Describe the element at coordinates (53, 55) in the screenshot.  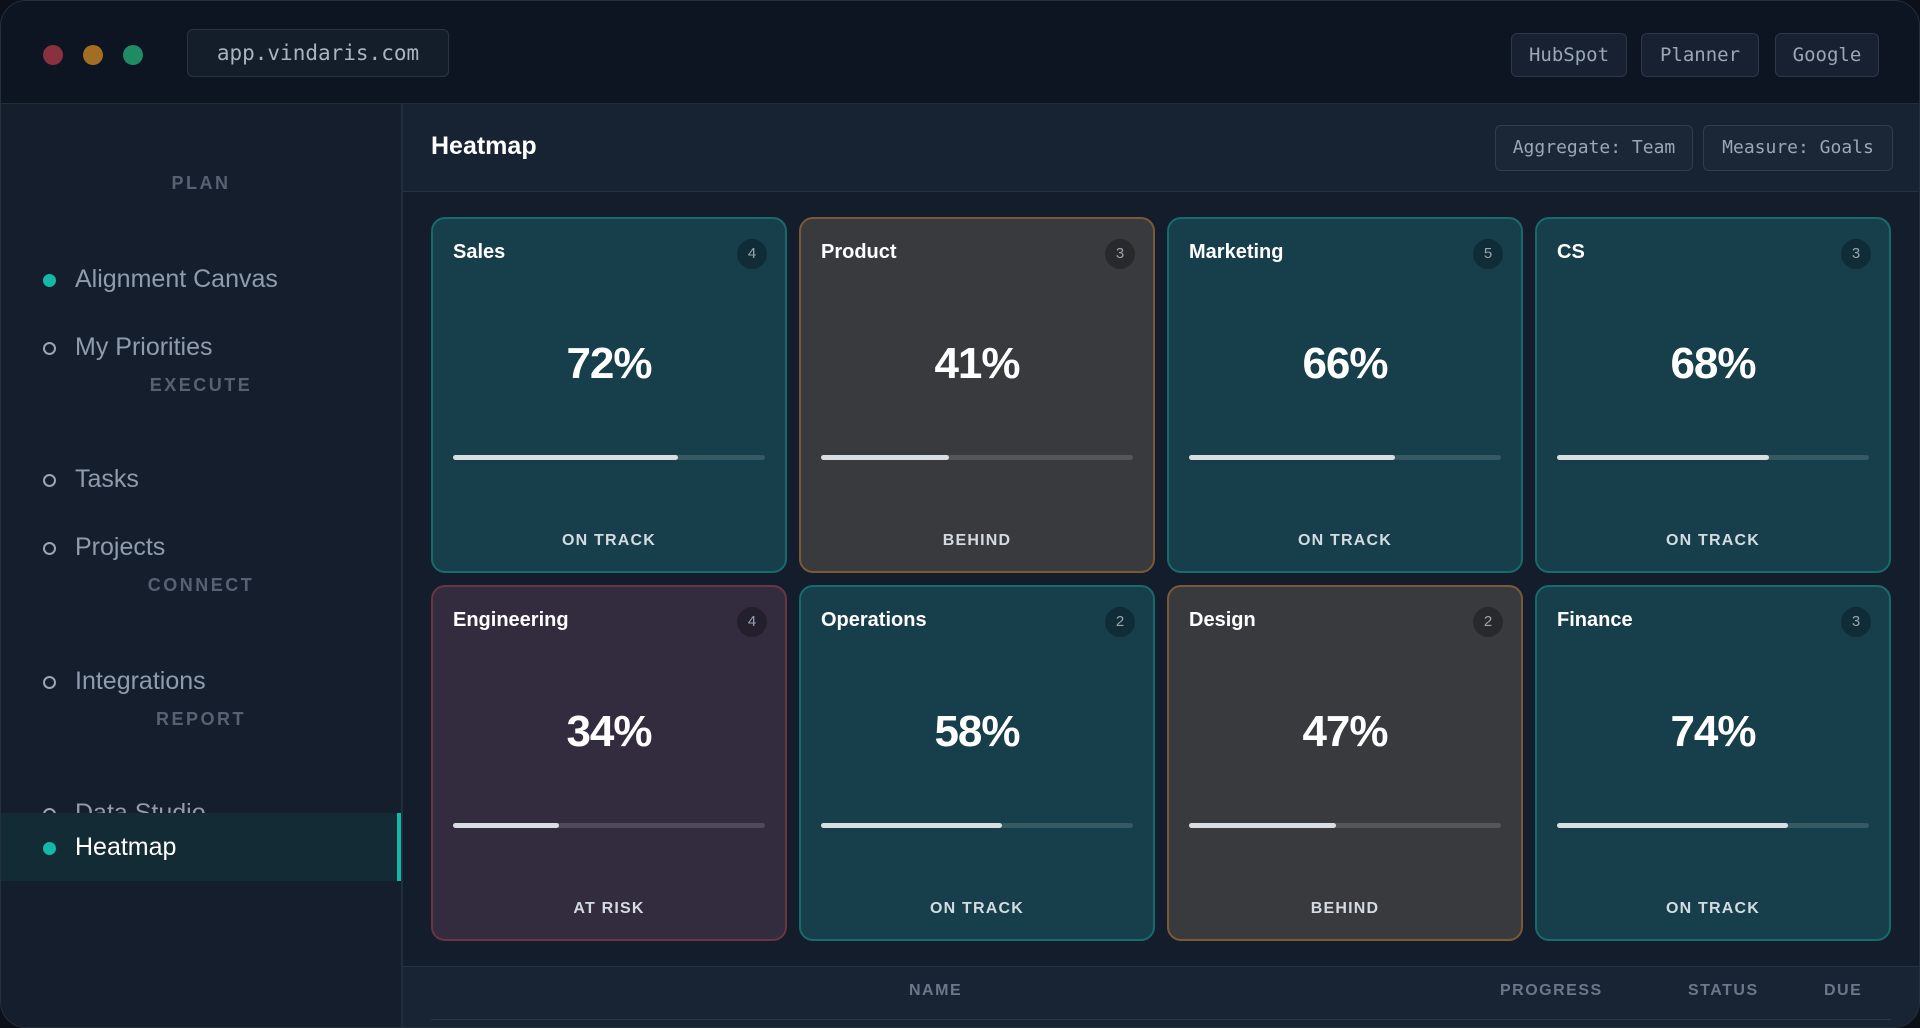
I see `close-window-button` at that location.